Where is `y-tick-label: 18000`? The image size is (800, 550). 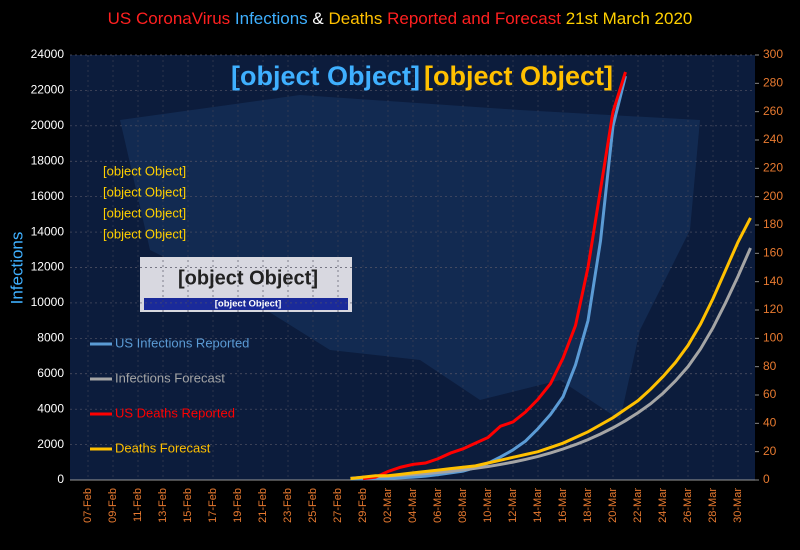
y-tick-label: 18000 is located at coordinates (48, 160).